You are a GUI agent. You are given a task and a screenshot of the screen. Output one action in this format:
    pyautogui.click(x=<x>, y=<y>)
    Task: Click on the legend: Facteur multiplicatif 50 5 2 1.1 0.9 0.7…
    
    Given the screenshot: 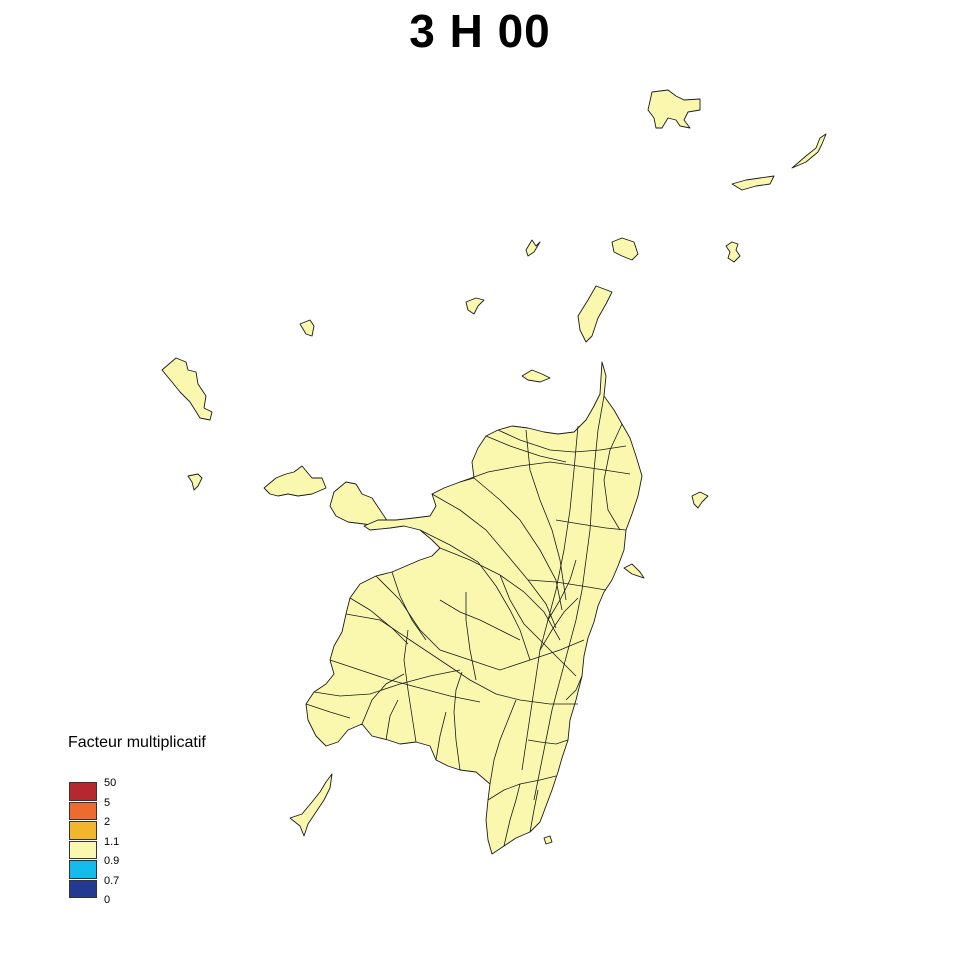 What is the action you would take?
    pyautogui.click(x=137, y=820)
    